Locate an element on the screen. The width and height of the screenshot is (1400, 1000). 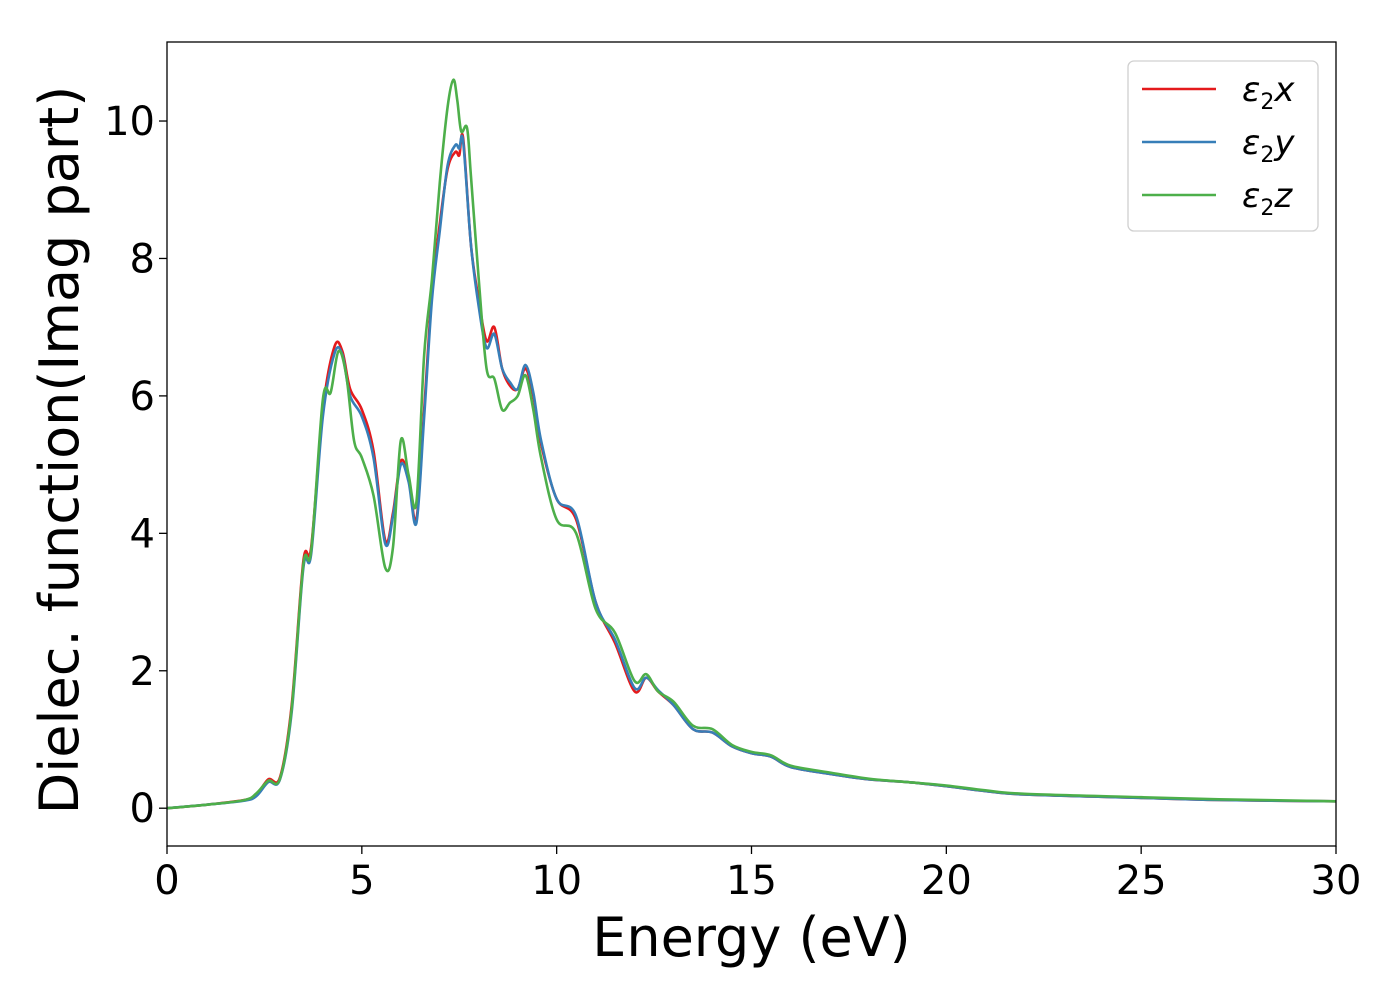
x-tick-label: 0 is located at coordinates (166, 881).